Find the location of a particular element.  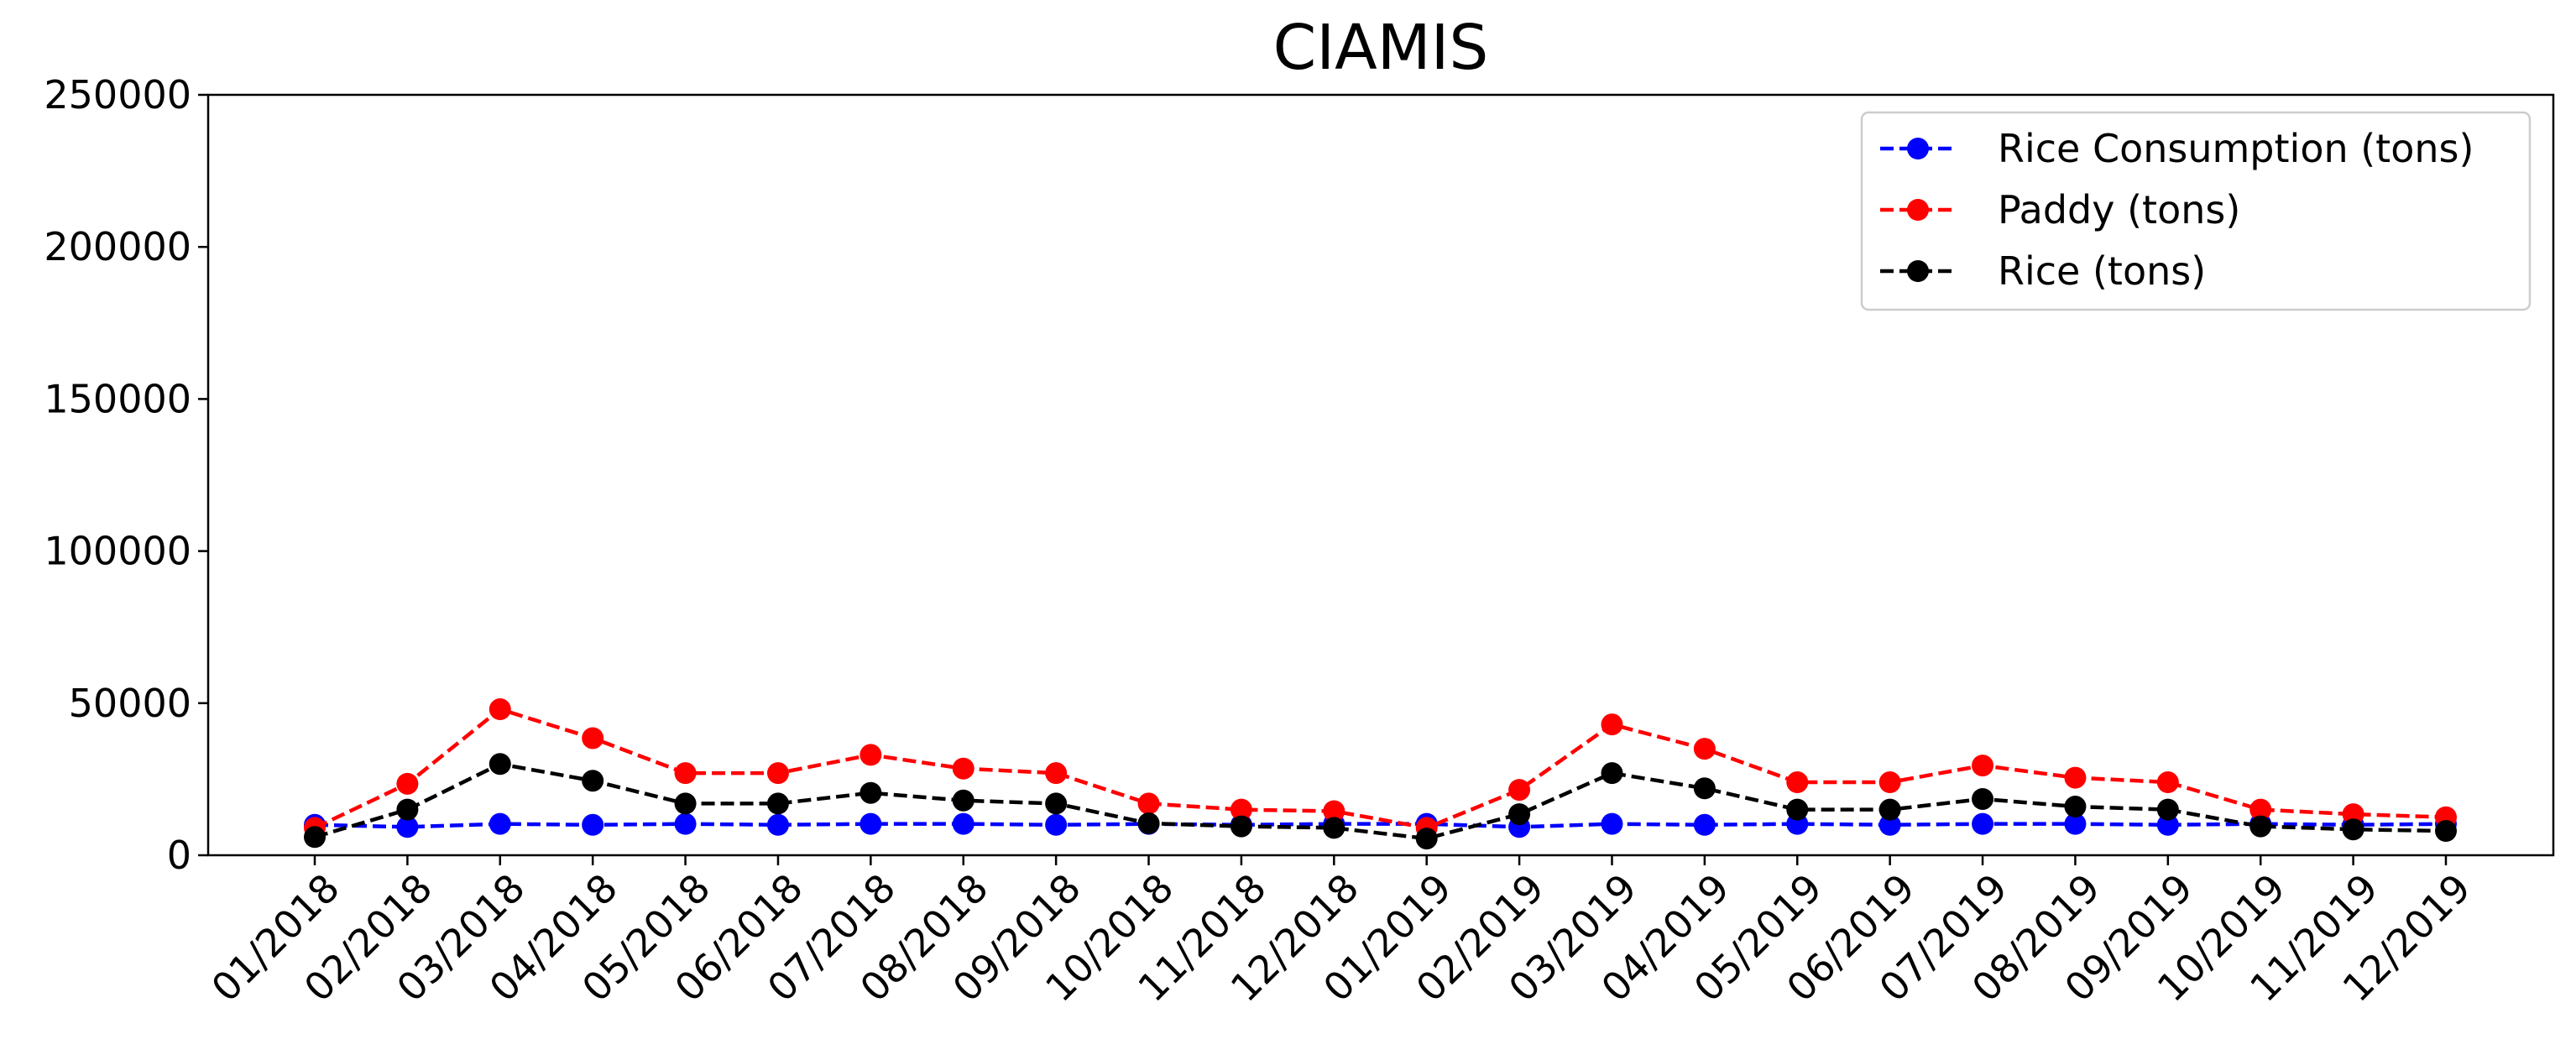

legend-label: Rice (tons) is located at coordinates (2102, 271).